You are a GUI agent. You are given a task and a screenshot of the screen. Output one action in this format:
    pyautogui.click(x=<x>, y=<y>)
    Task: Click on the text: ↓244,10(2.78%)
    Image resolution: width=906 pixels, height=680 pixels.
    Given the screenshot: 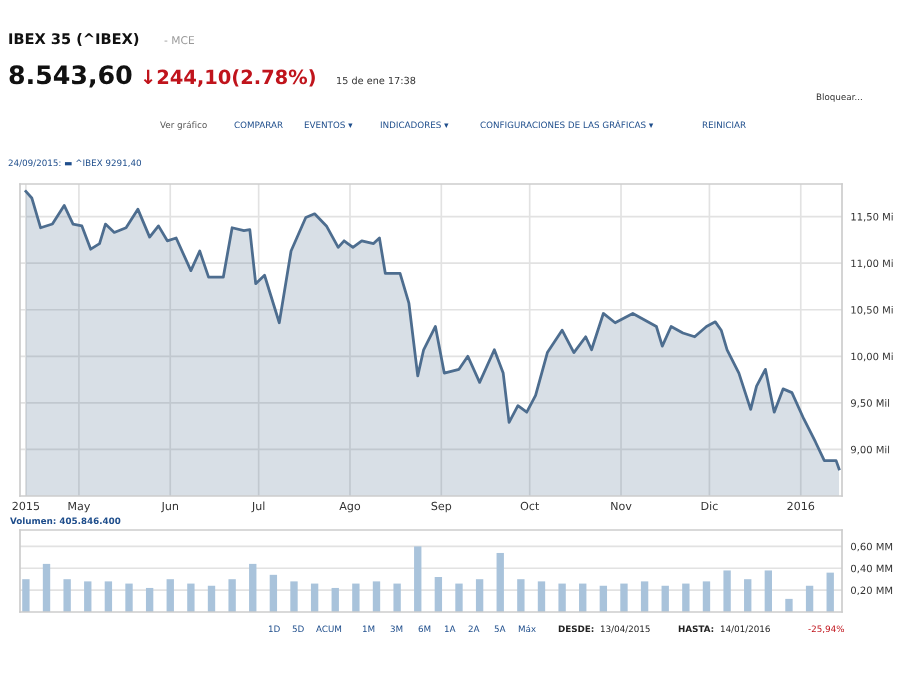 What is the action you would take?
    pyautogui.click(x=229, y=78)
    